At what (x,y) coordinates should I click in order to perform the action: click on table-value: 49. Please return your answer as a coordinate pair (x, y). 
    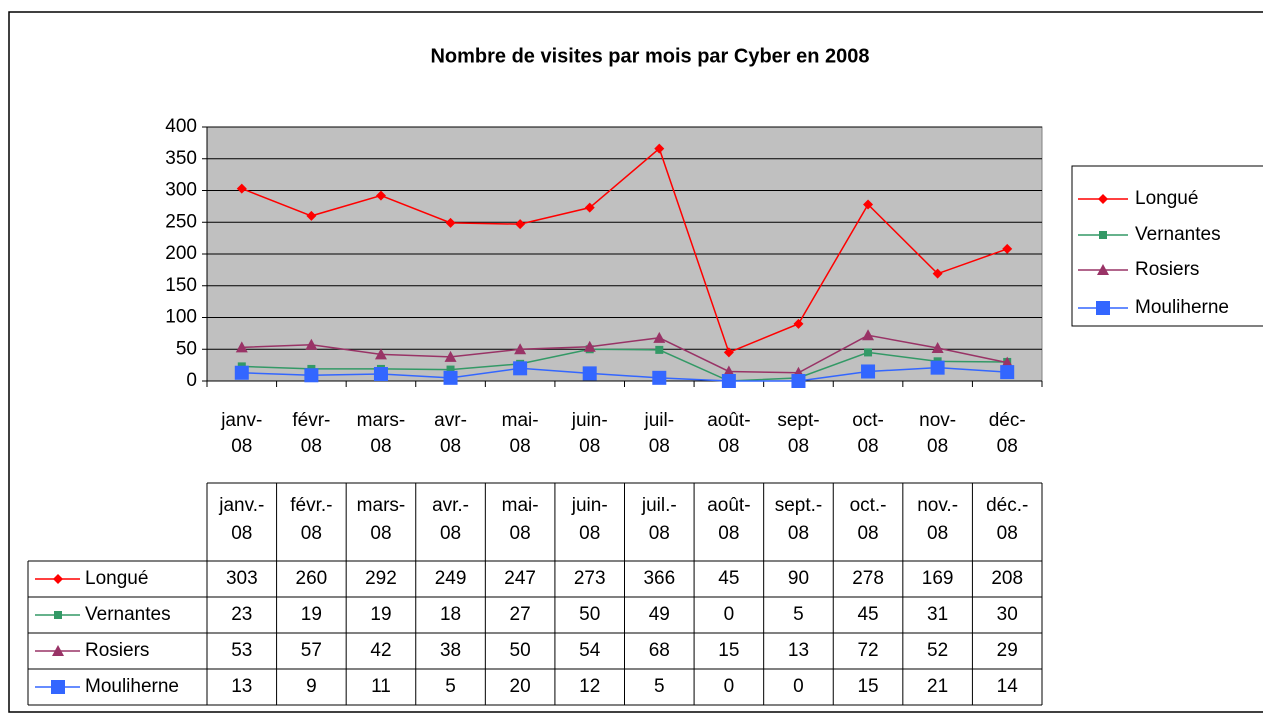
    Looking at the image, I should click on (659, 614).